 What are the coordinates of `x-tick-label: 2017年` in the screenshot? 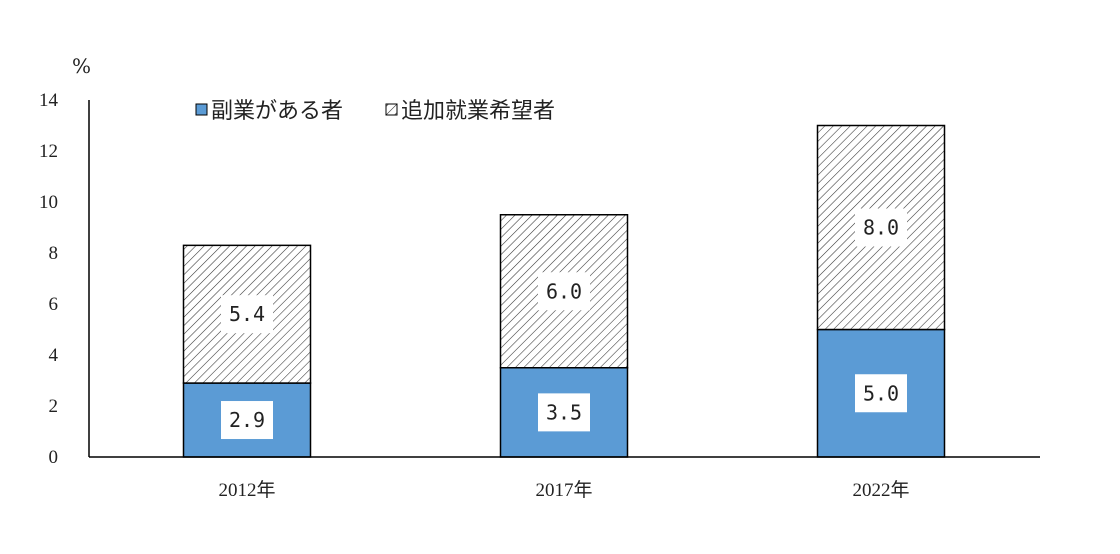 It's located at (563, 490).